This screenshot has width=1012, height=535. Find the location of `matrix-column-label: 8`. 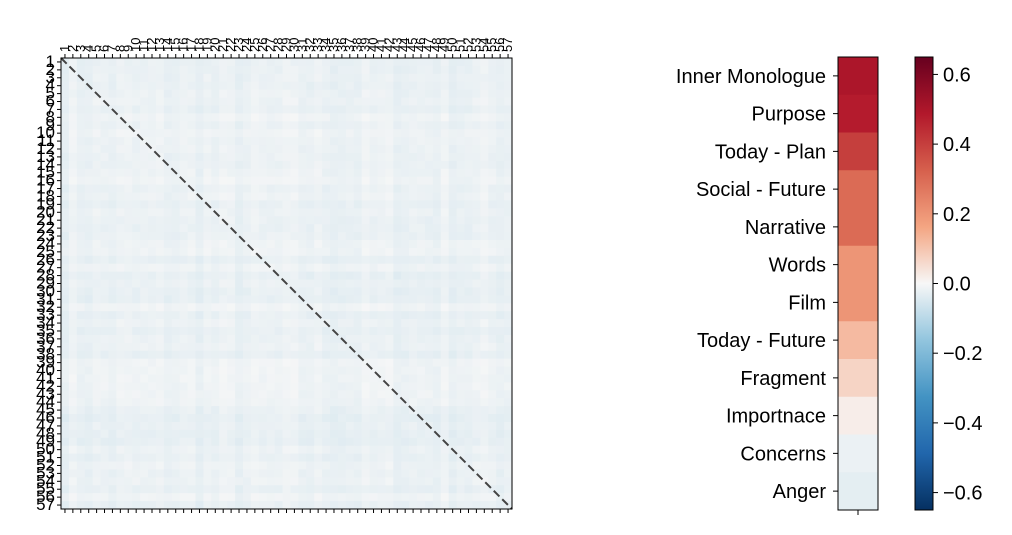

matrix-column-label: 8 is located at coordinates (119, 48).